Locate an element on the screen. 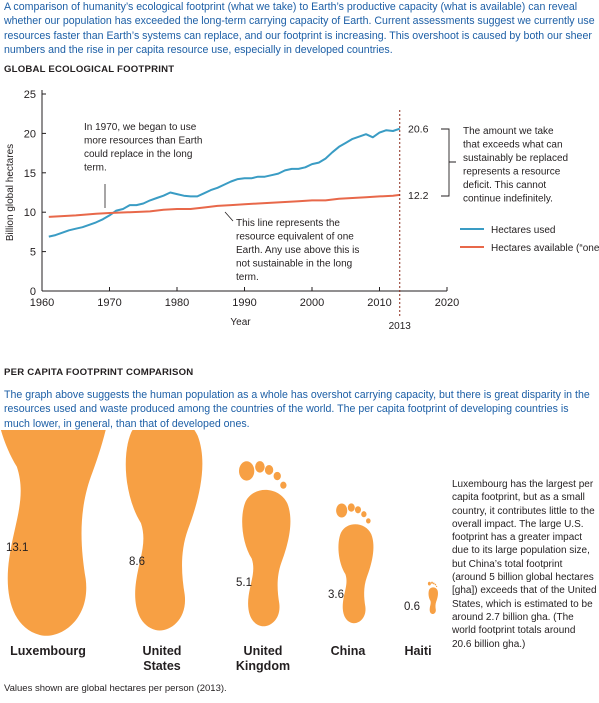 This screenshot has width=599, height=703. footprint-china is located at coordinates (355, 563).